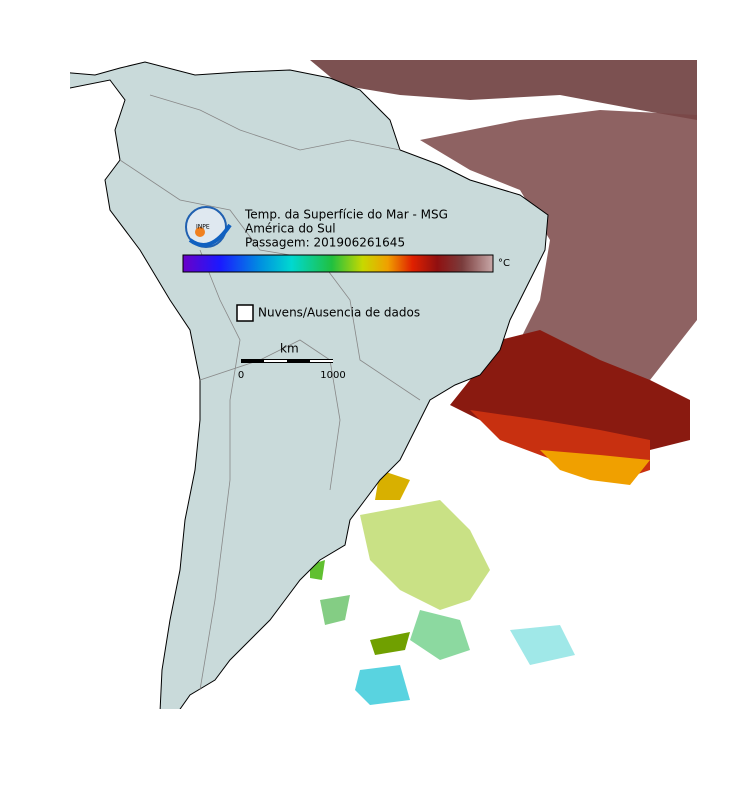  Describe the element at coordinates (325, 243) in the screenshot. I see `pass-time: Passagem: 201906261645` at that location.